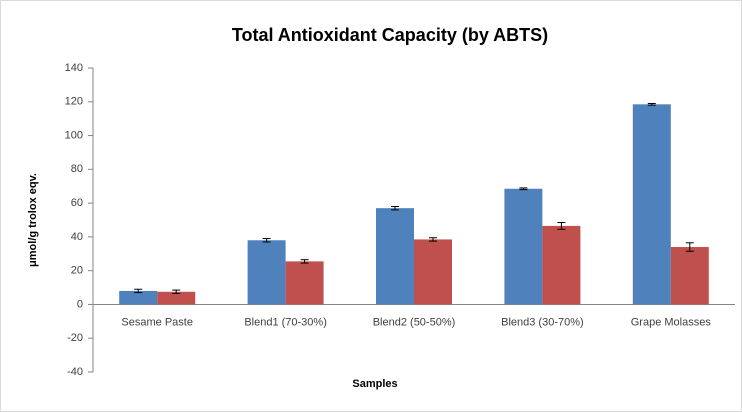  What do you see at coordinates (374, 384) in the screenshot?
I see `x-axis-title: Samples` at bounding box center [374, 384].